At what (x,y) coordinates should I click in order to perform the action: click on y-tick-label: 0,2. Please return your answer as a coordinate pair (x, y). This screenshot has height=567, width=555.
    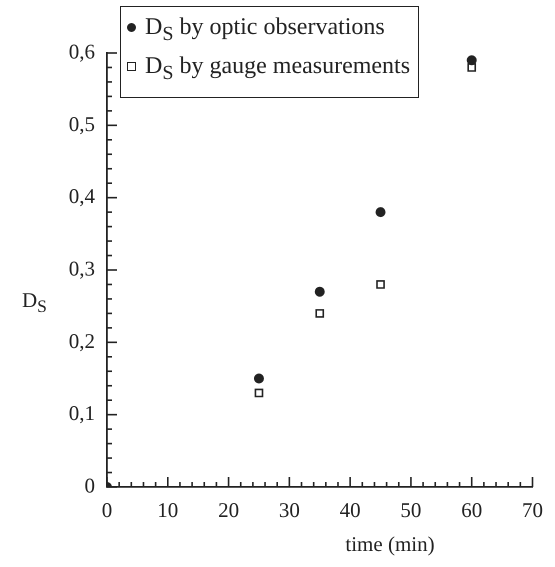
    Looking at the image, I should click on (81, 340).